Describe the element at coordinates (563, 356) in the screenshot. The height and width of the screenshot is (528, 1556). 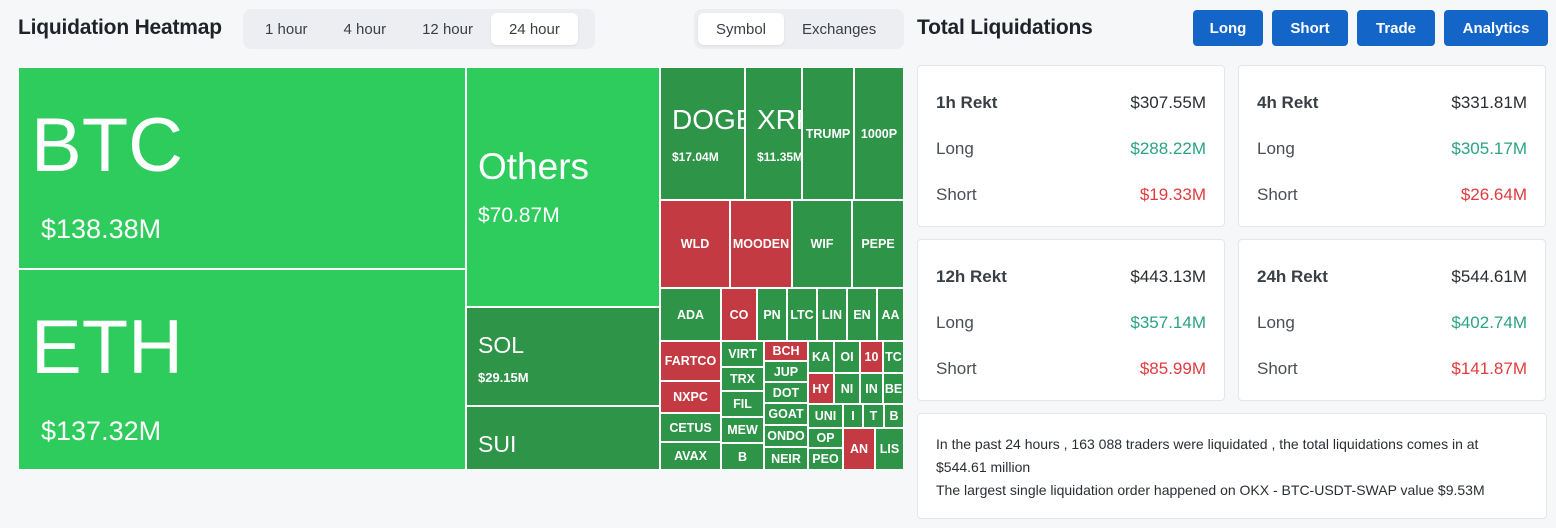
I see `heatmap-tile: SOL $29.15M` at that location.